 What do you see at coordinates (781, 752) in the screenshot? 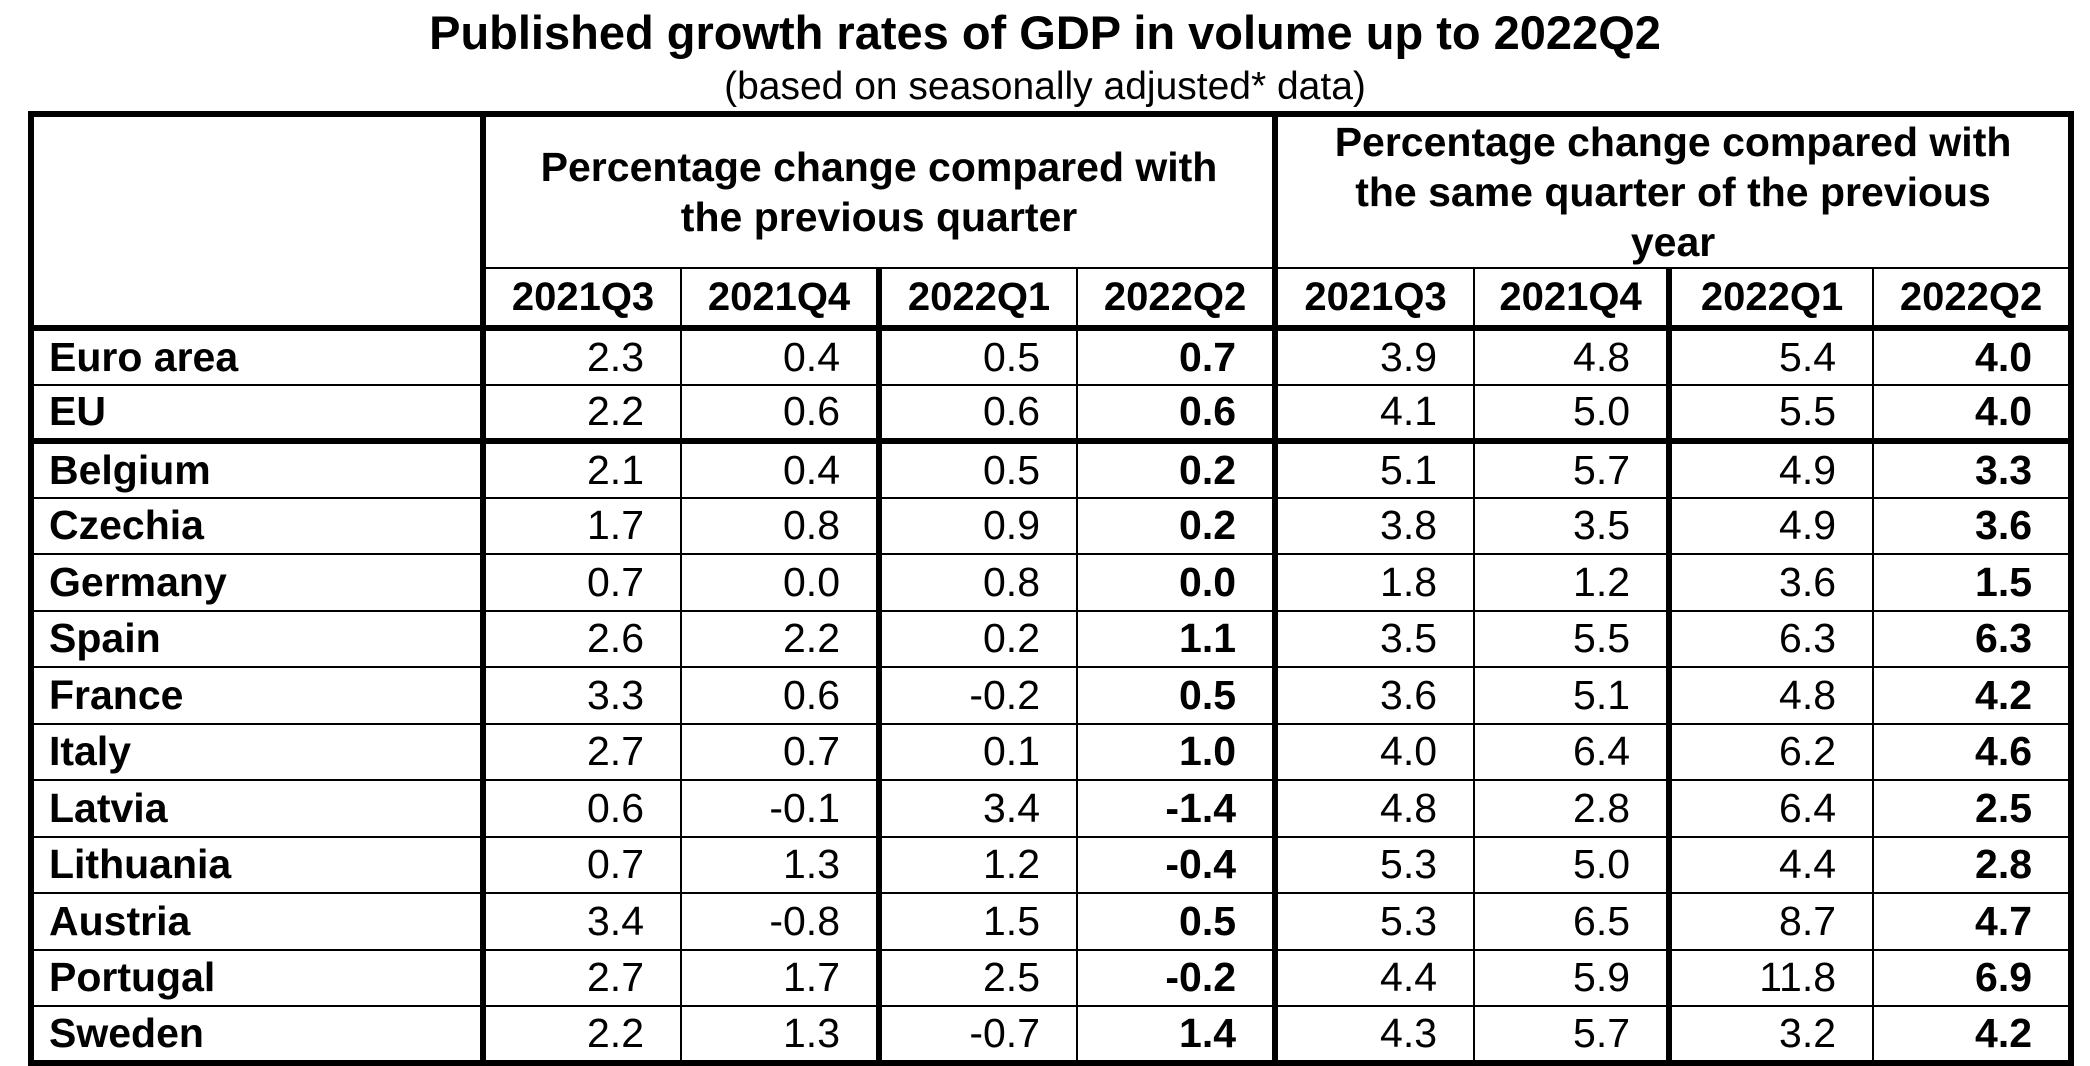
I see `value-cell-qoq-2021q4: 0.7` at bounding box center [781, 752].